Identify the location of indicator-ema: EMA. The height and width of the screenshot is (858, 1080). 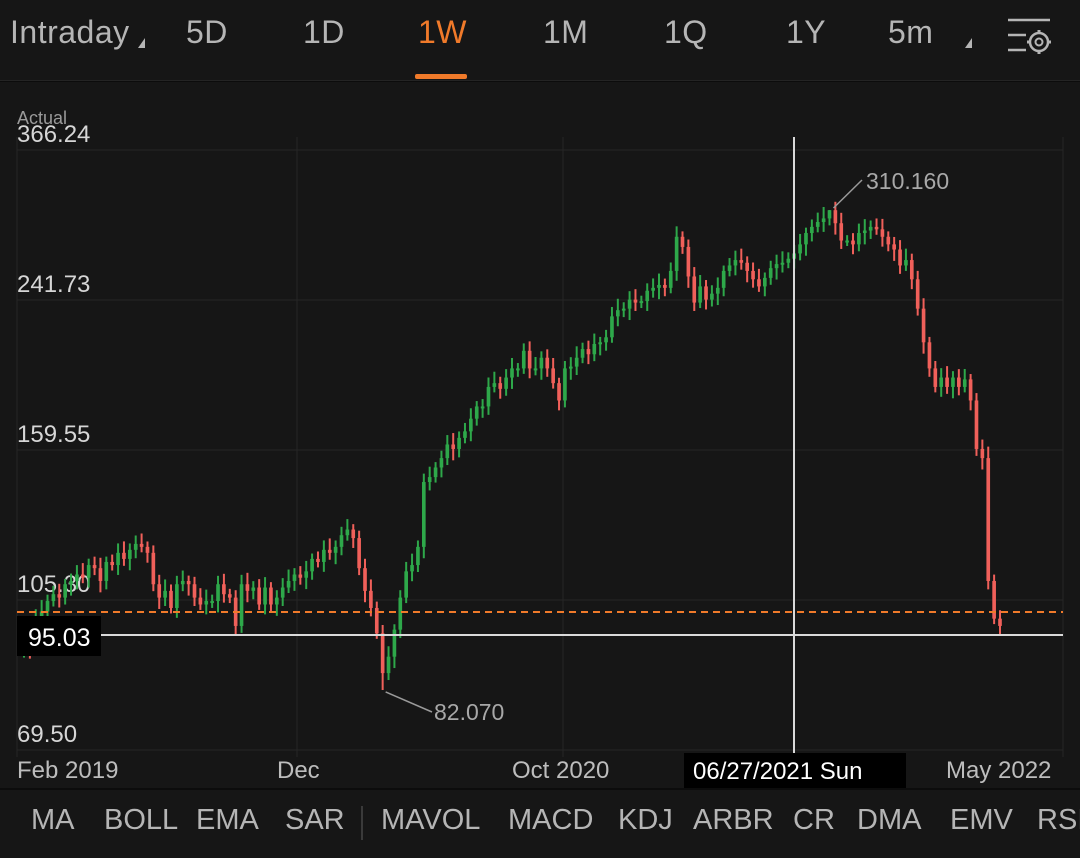
(227, 820).